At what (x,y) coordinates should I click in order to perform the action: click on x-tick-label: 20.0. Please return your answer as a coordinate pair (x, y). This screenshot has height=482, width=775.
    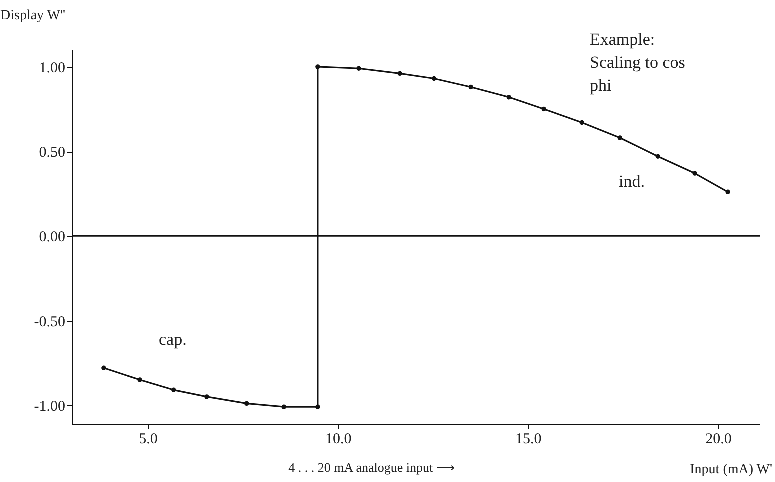
    Looking at the image, I should click on (719, 440).